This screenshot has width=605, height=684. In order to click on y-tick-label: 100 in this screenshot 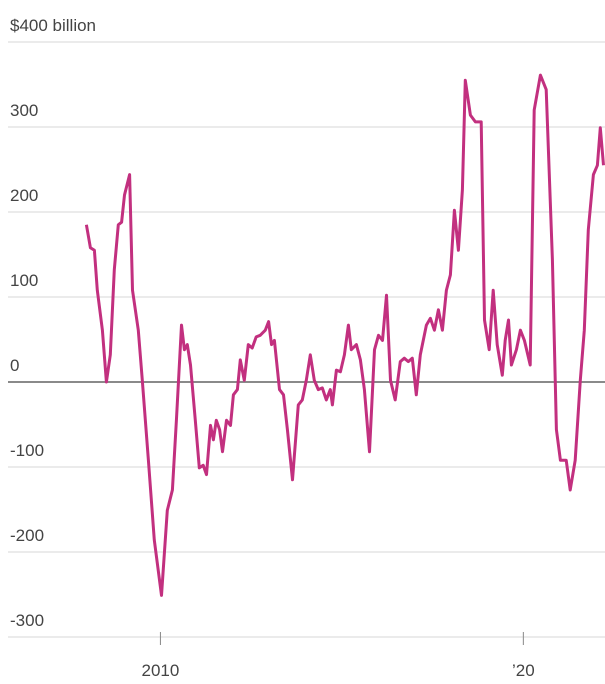, I will do `click(24, 280)`.